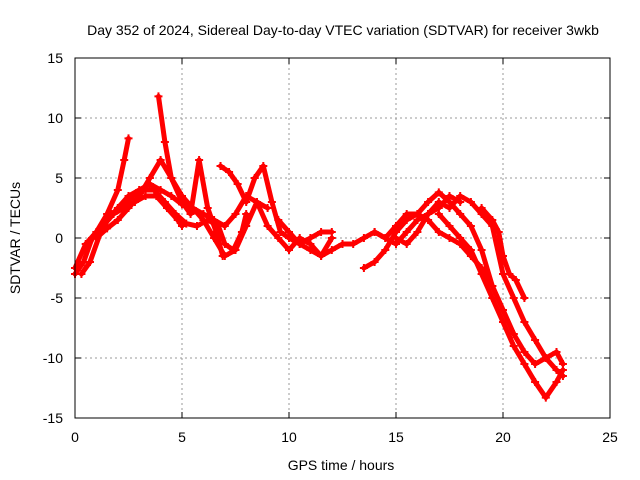 The height and width of the screenshot is (480, 640). Describe the element at coordinates (396, 437) in the screenshot. I see `x-tick-label: 15` at that location.